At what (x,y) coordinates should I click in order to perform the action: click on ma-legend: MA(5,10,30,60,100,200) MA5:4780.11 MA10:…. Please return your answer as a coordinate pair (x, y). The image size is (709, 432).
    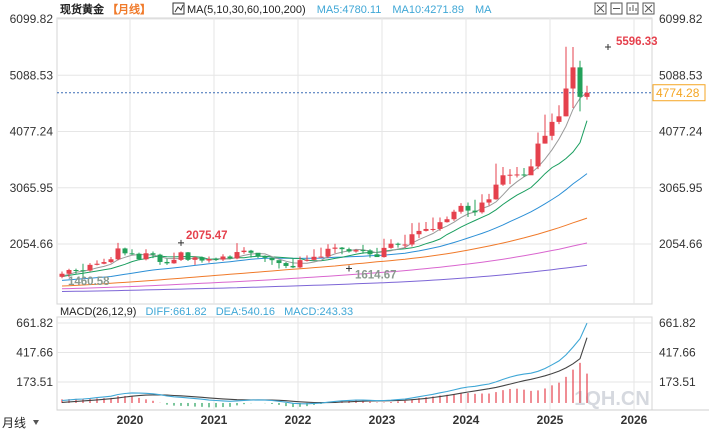
    Looking at the image, I should click on (339, 10).